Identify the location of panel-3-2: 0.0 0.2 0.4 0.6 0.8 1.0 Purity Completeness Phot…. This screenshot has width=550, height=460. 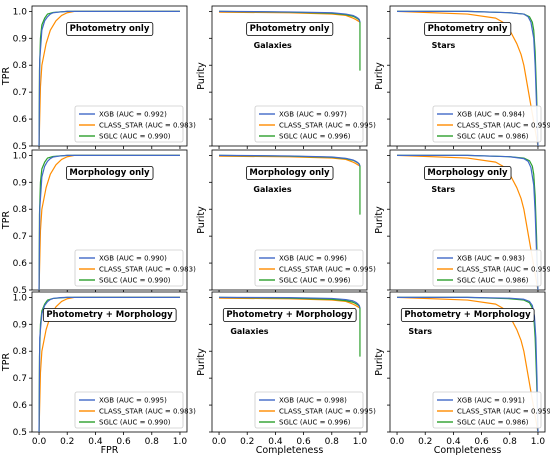
(286, 373).